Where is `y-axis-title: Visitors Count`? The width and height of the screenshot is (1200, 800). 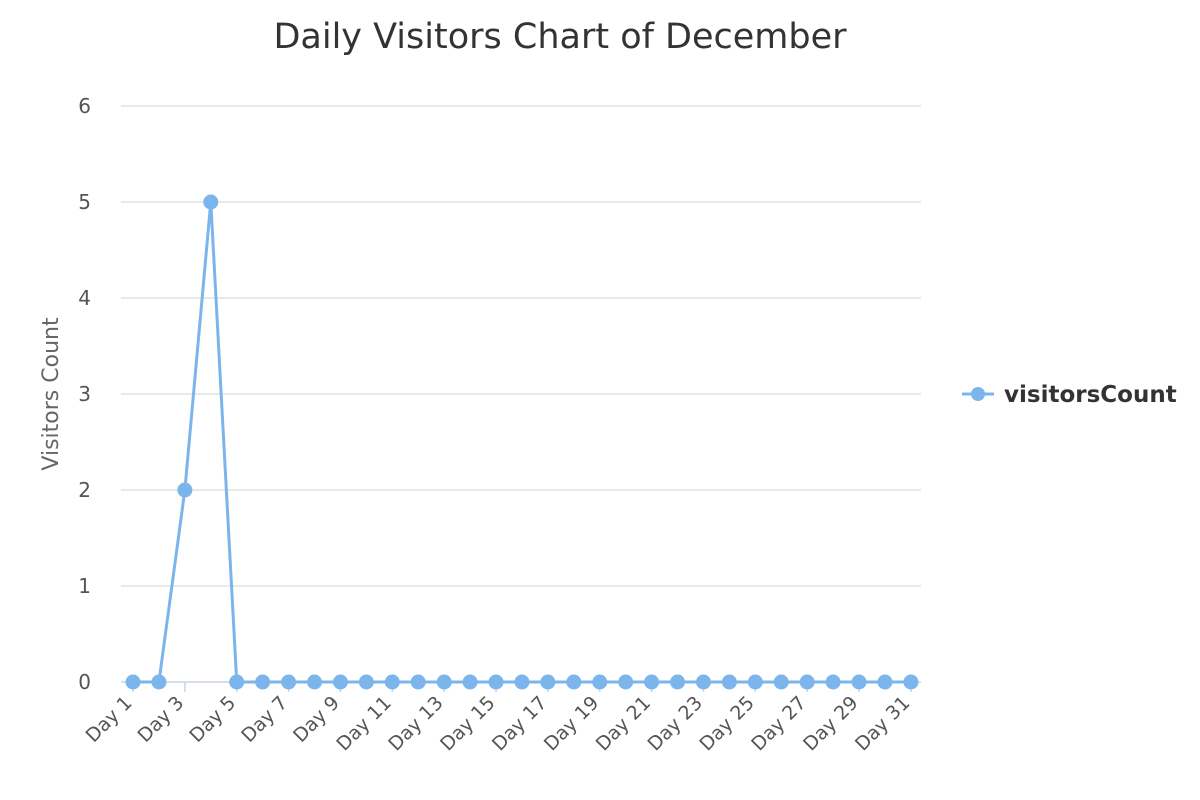
y-axis-title: Visitors Count is located at coordinates (51, 394).